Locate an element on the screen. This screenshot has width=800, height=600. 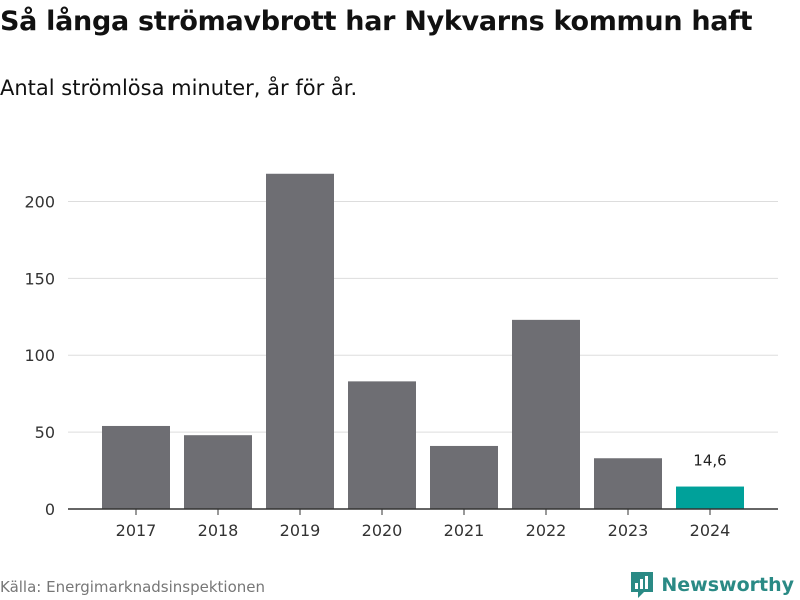
chart-subtitle: Antal strömlösa minuter, år för år. is located at coordinates (179, 88).